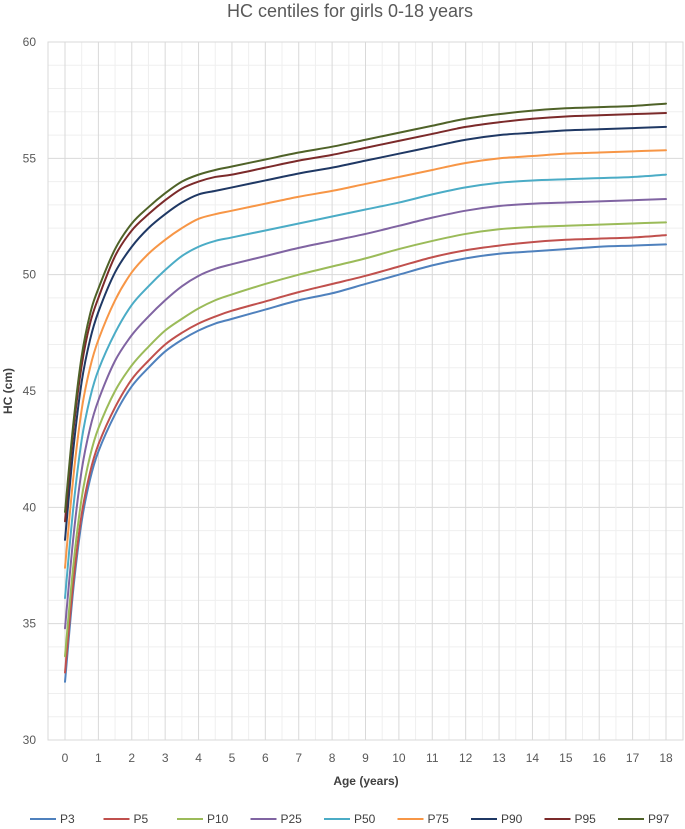  I want to click on x-tick-label: 12, so click(466, 758).